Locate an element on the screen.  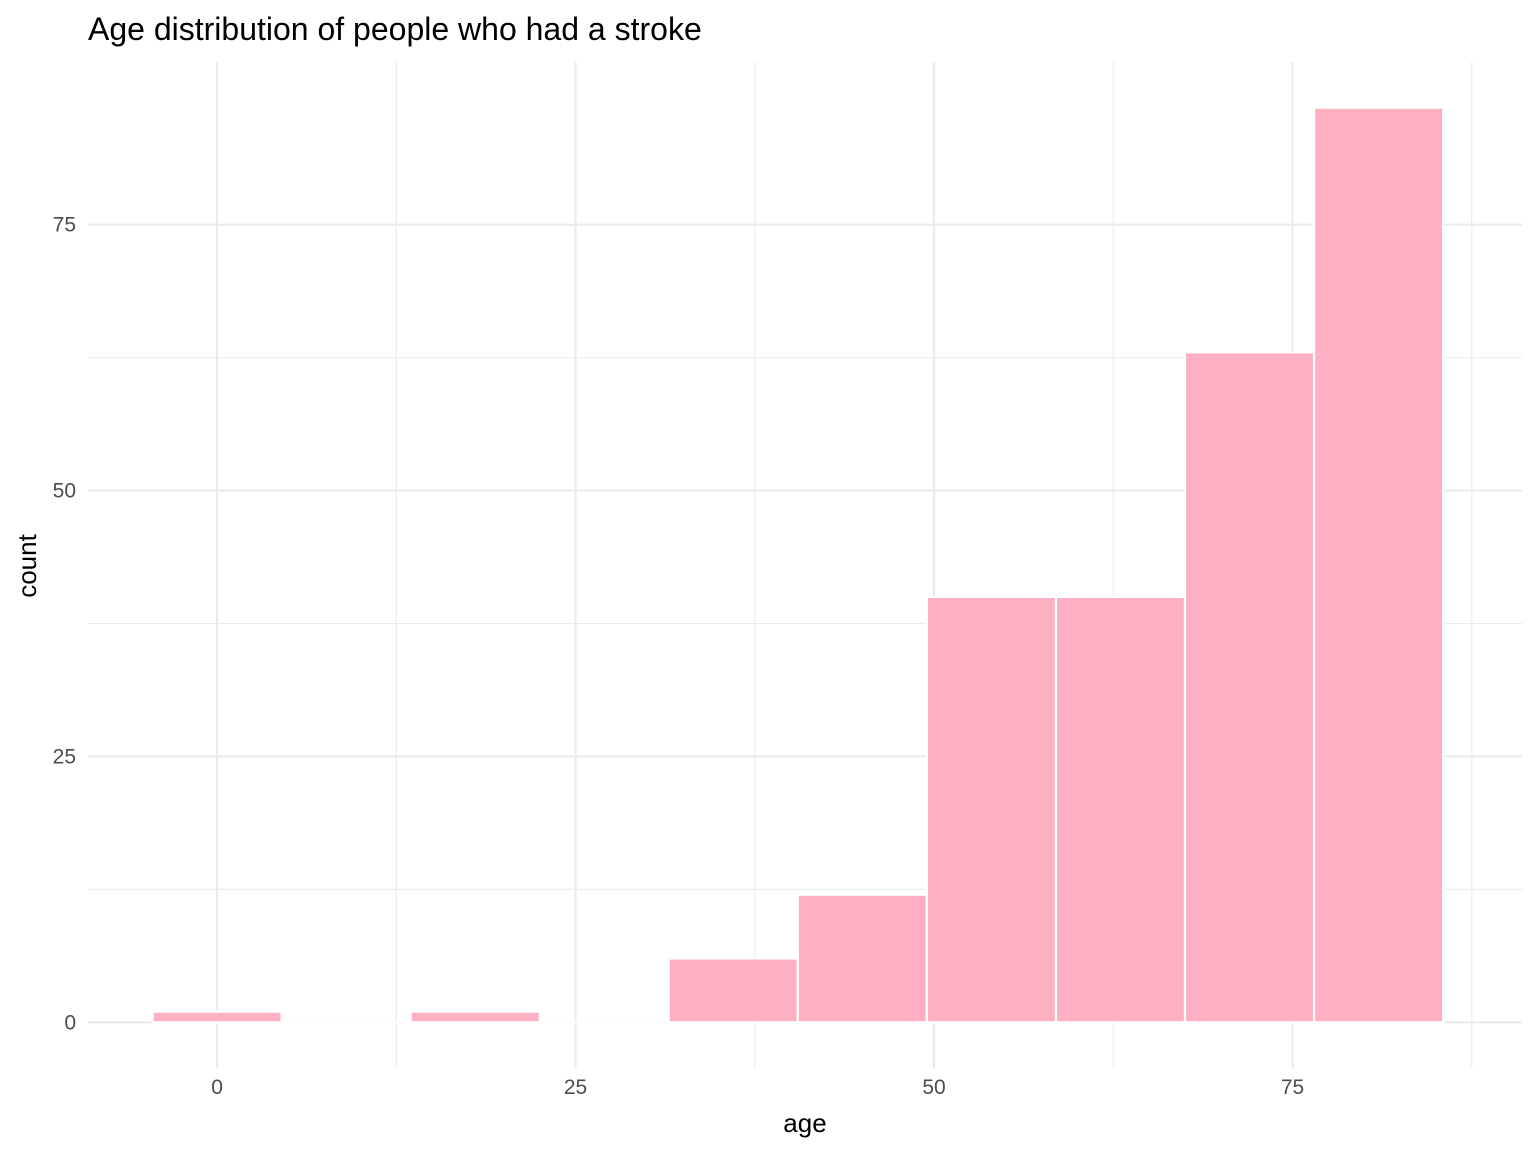
x-axis-ticks: 0 25 50 75 is located at coordinates (757, 1087).